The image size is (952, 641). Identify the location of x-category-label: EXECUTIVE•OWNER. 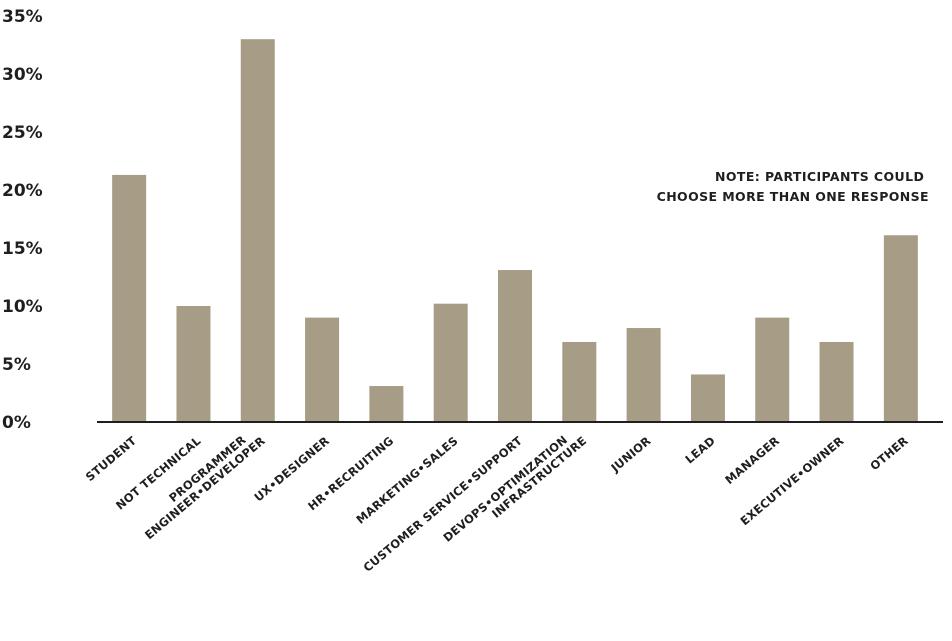
(792, 481).